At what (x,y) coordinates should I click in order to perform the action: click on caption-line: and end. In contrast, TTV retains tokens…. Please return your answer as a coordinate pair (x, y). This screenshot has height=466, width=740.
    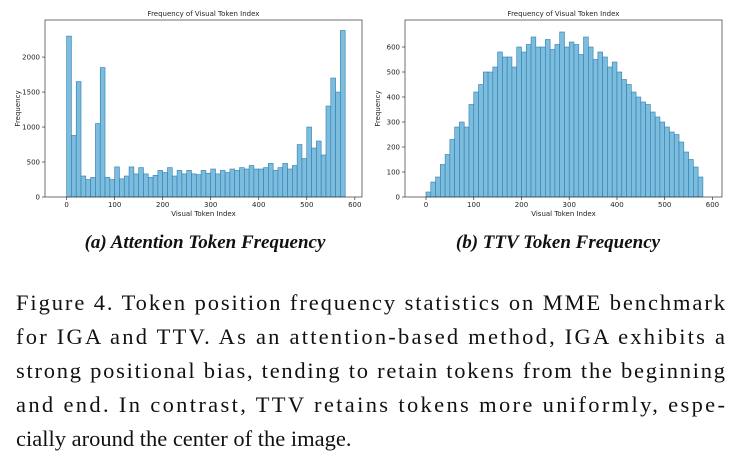
    Looking at the image, I should click on (370, 404).